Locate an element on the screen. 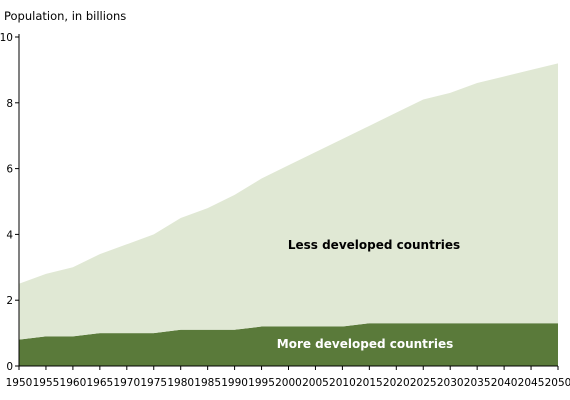  x-tick-label: 2030 is located at coordinates (450, 383).